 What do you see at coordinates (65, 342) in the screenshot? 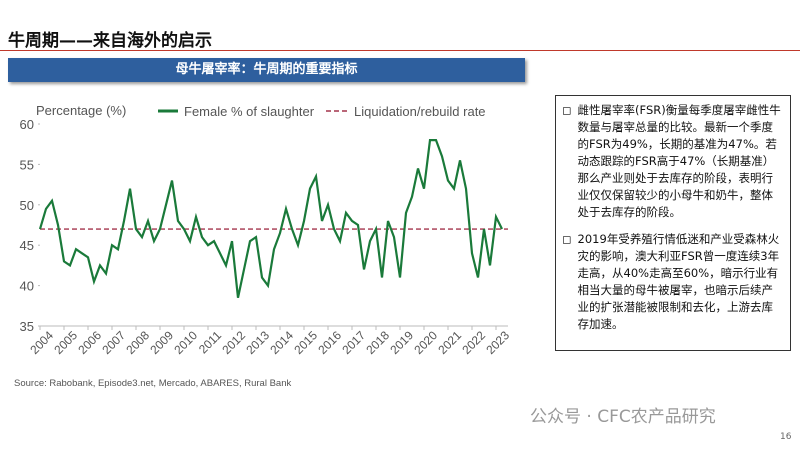
I see `x-tick-label: 2005` at bounding box center [65, 342].